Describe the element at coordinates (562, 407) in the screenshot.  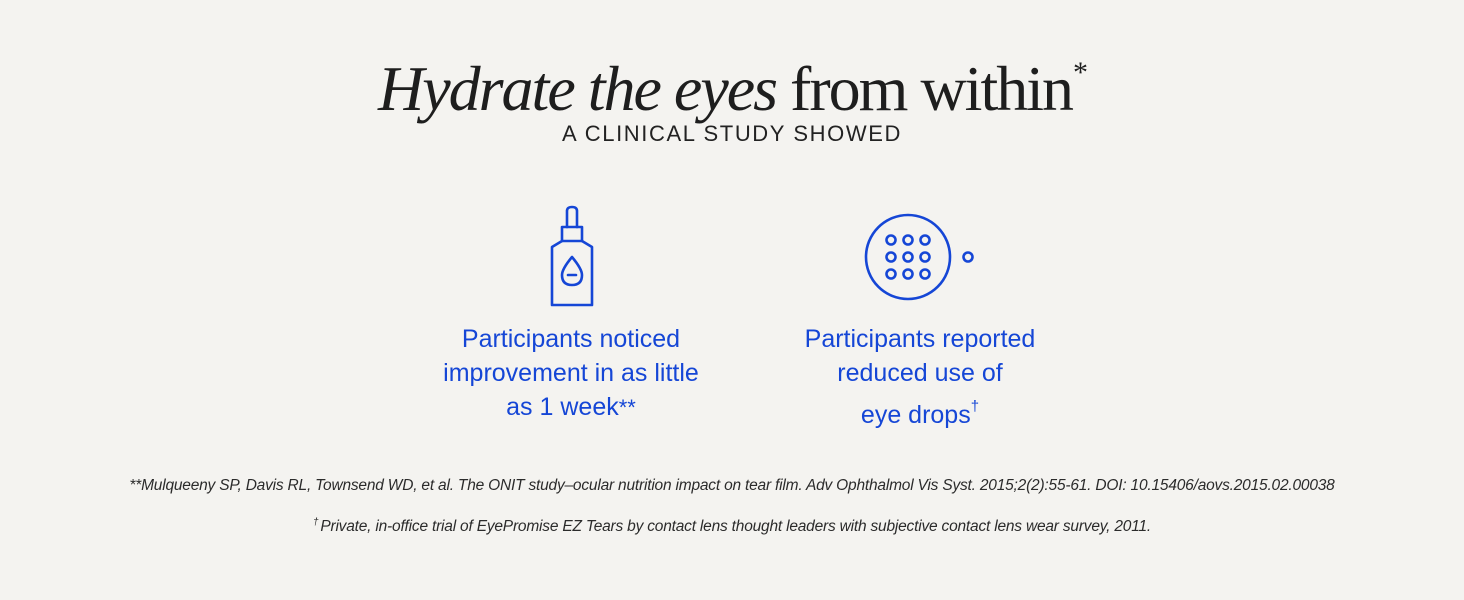
I see `stat-line-text: as 1 week` at that location.